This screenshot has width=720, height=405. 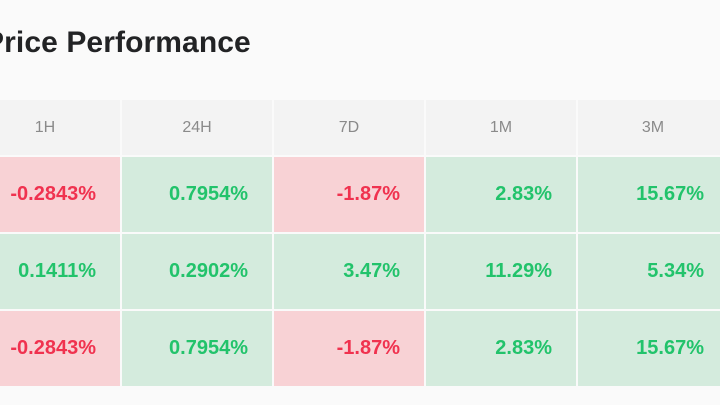 I want to click on column-header-7d: 7D, so click(x=349, y=127).